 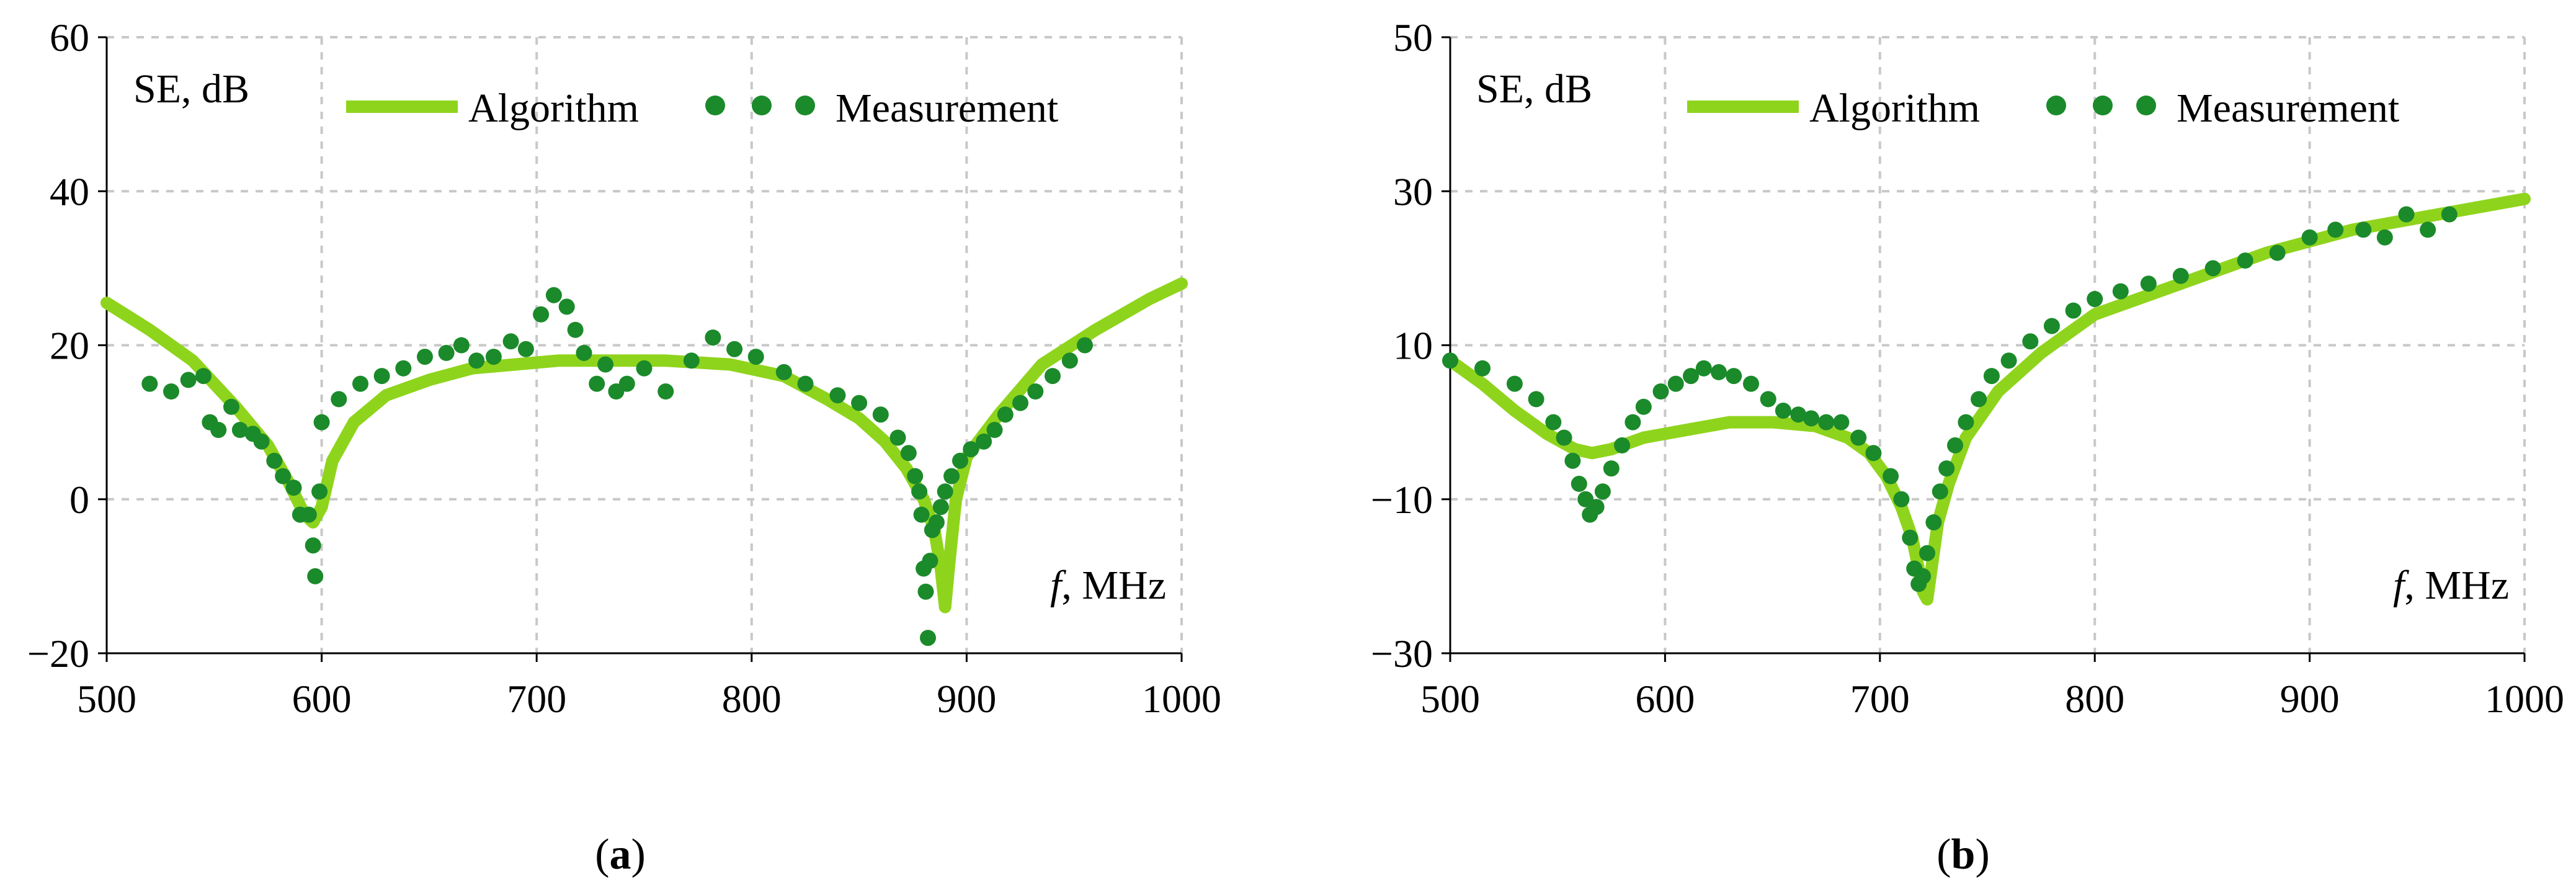 What do you see at coordinates (805, 106) in the screenshot?
I see `legend-a-measurement-dot` at bounding box center [805, 106].